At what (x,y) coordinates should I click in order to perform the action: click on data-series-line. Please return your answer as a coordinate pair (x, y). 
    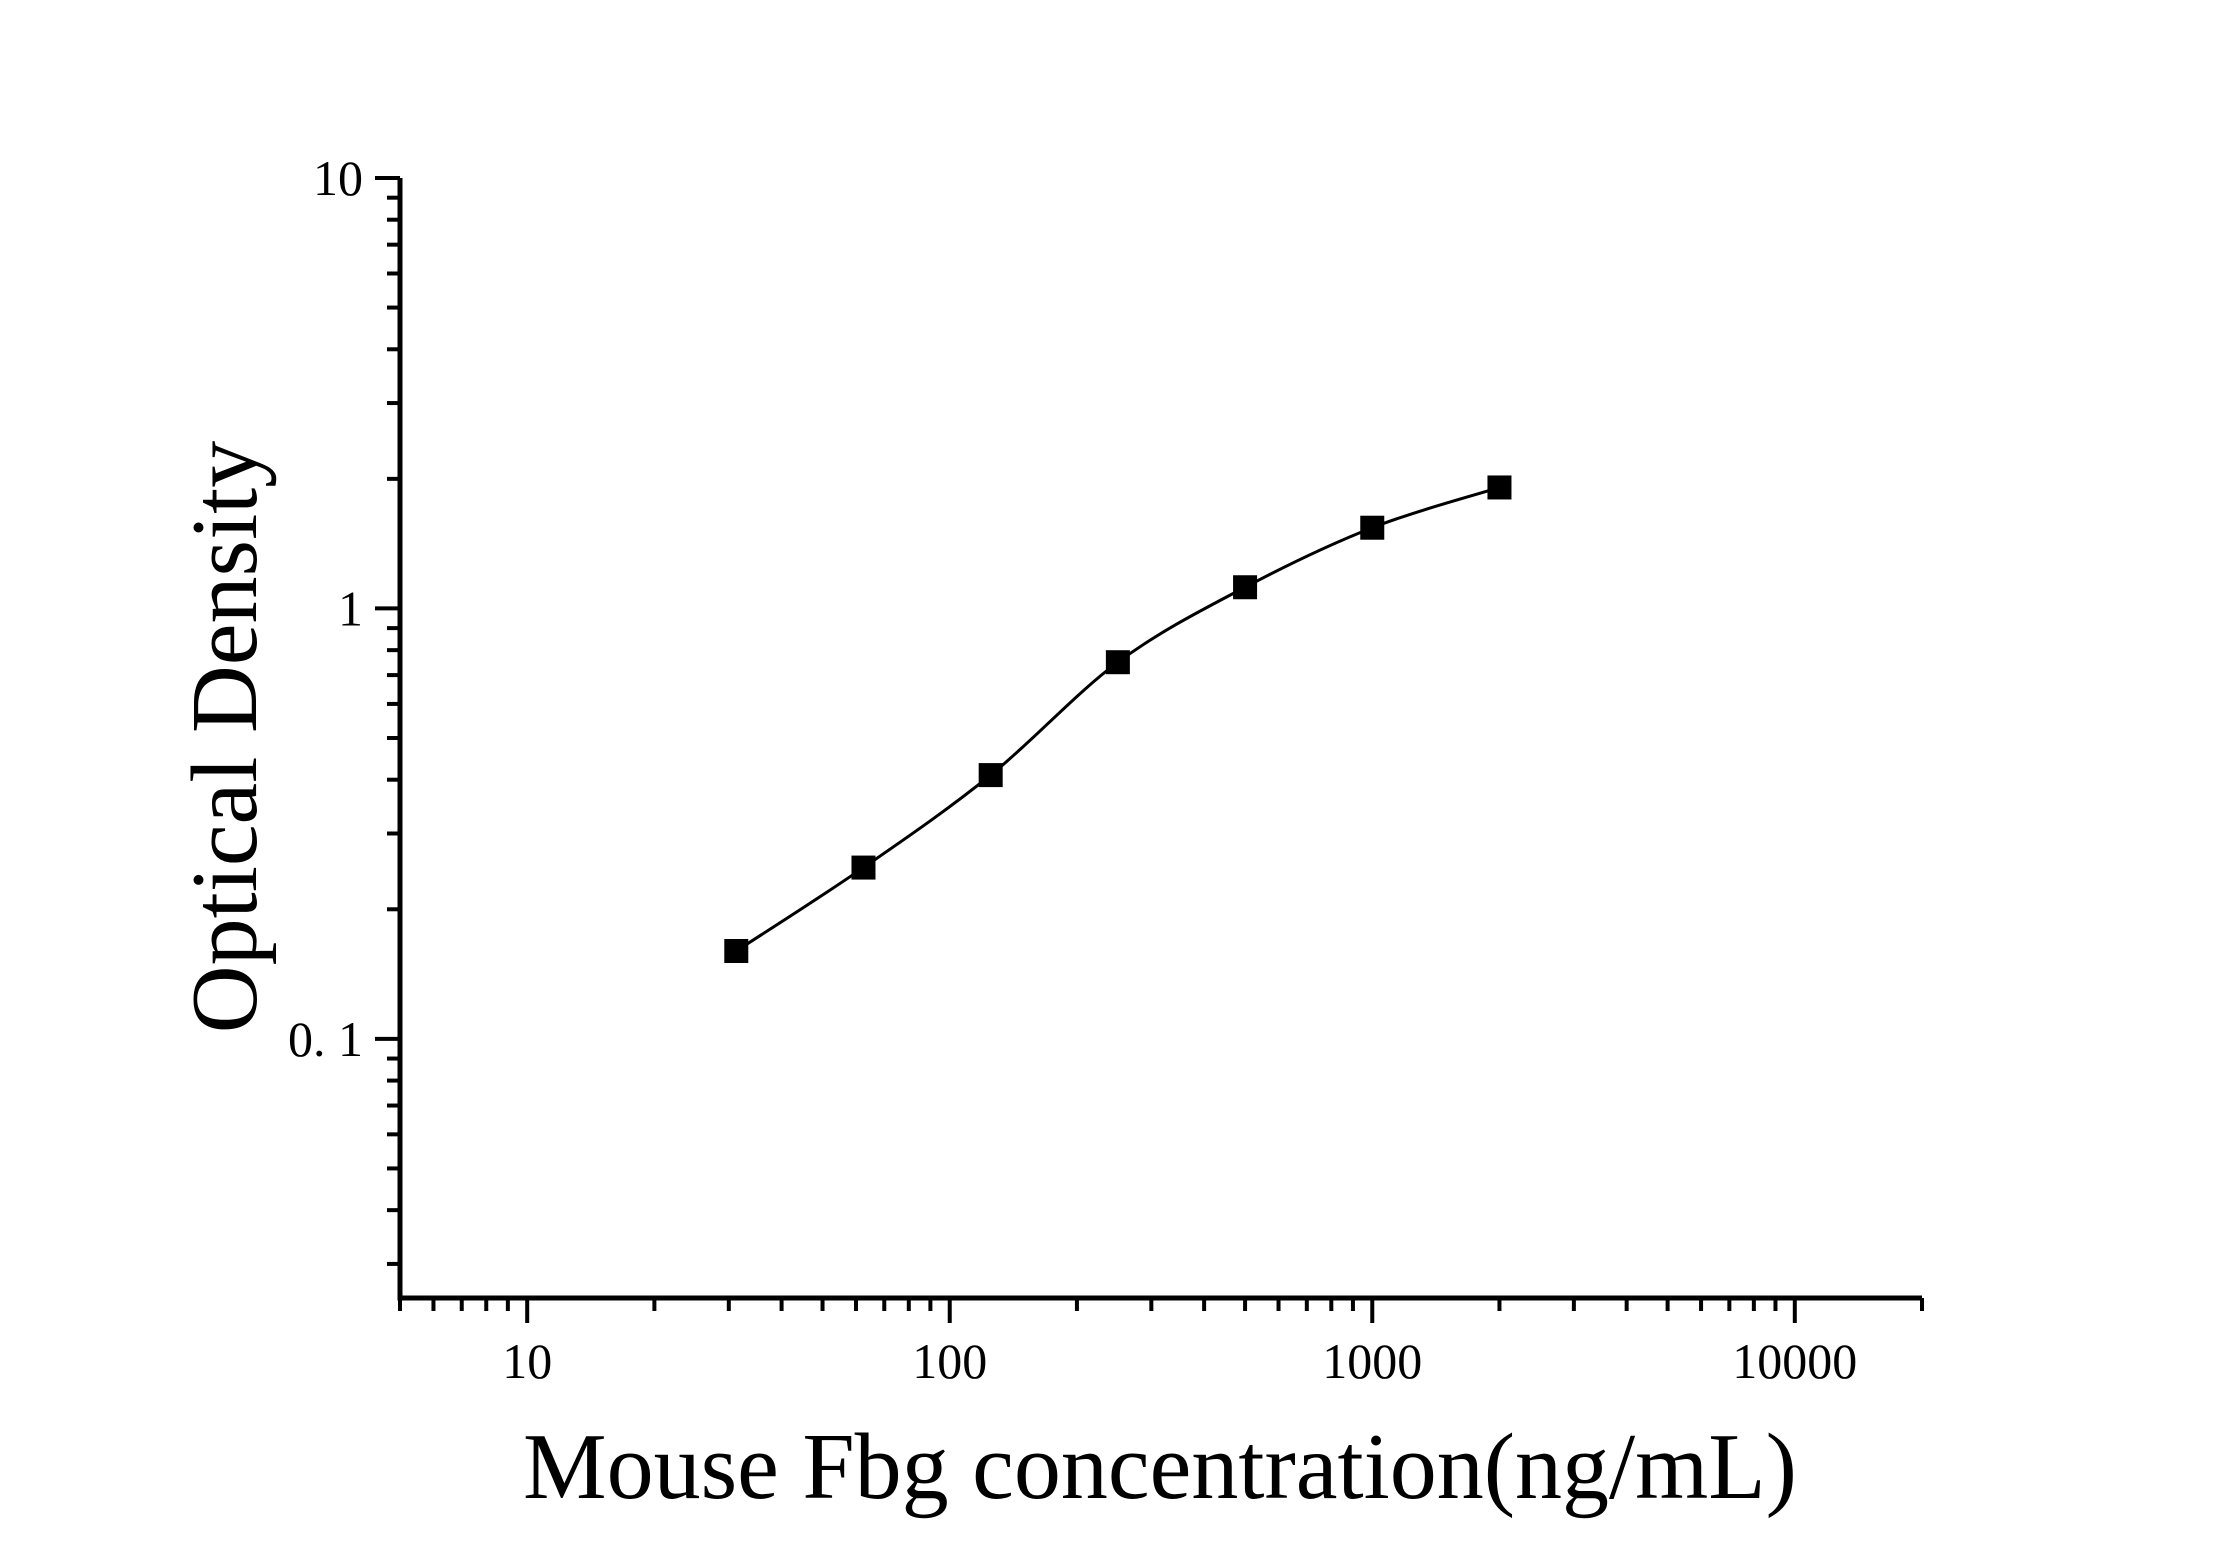
    Looking at the image, I should click on (1117, 719).